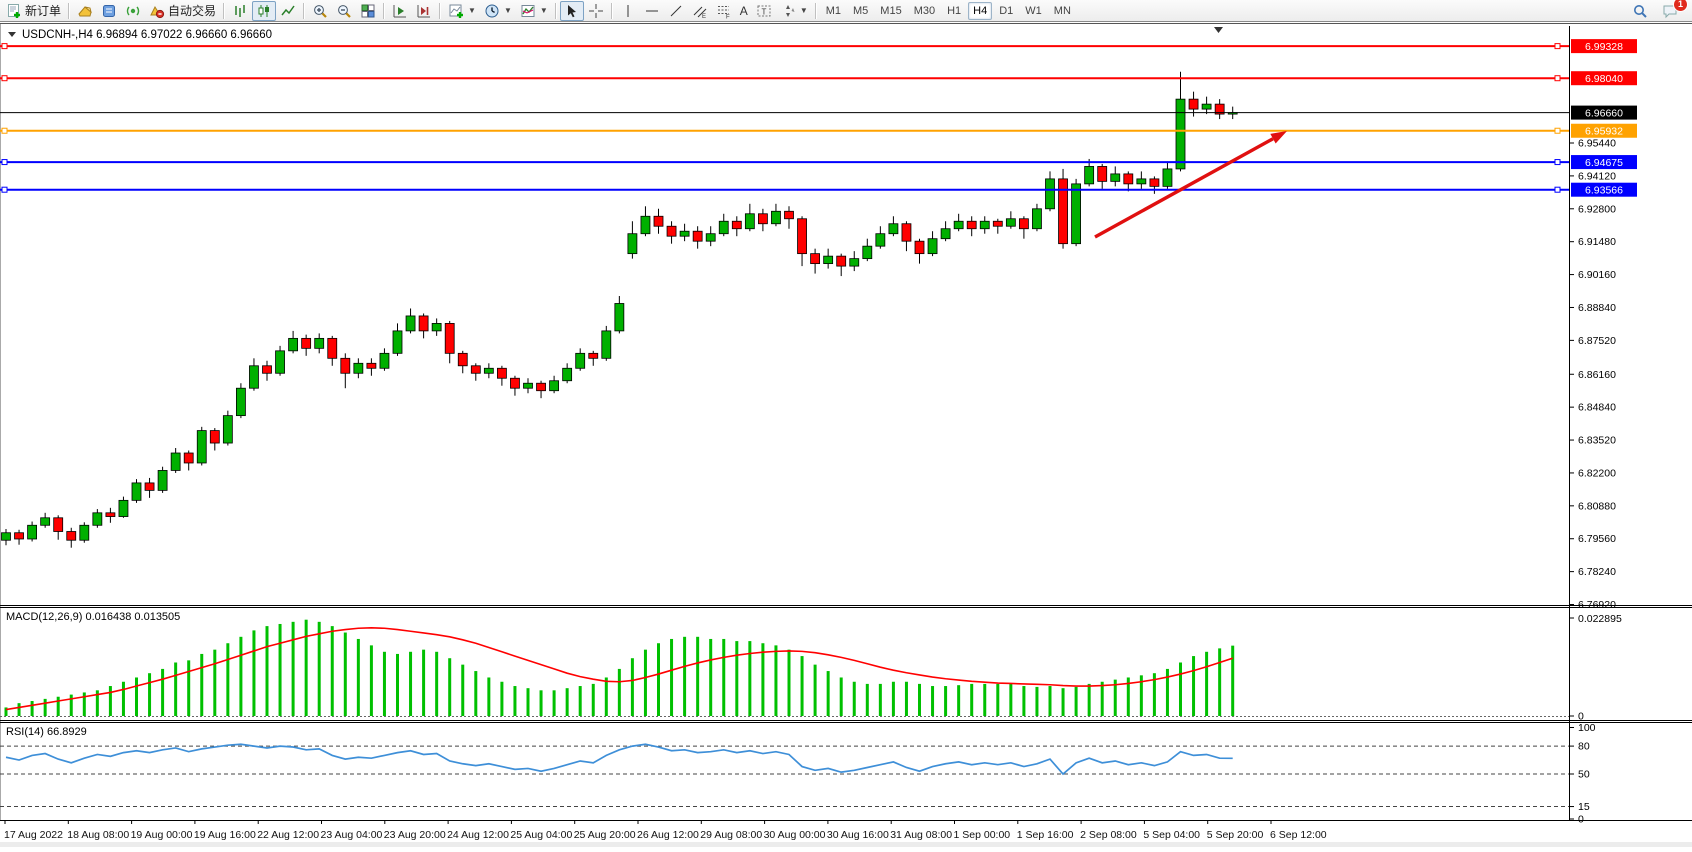  I want to click on svg-text: T, so click(763, 11).